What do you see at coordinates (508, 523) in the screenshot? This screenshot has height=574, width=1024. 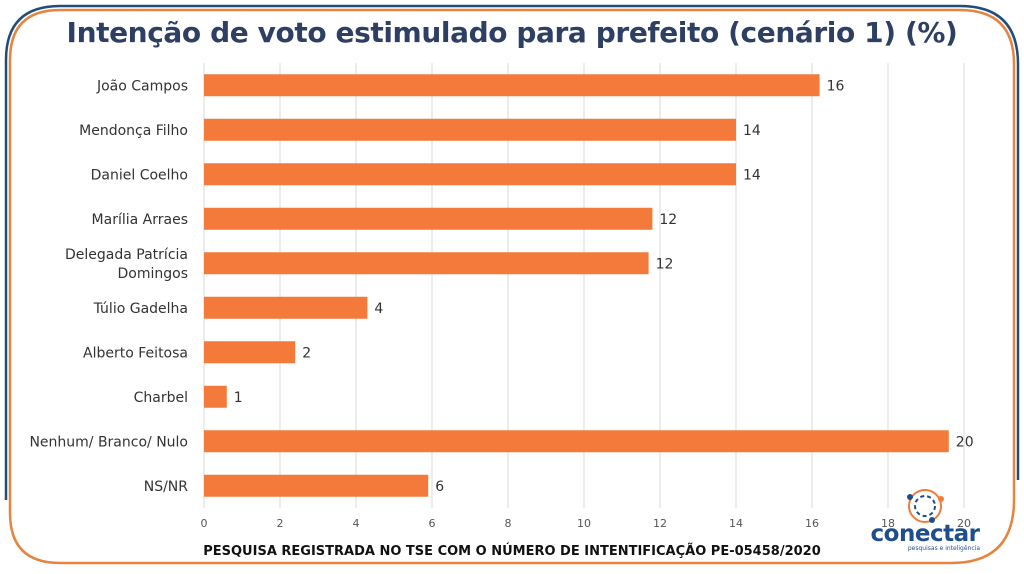 I see `x-tick-label: 8` at bounding box center [508, 523].